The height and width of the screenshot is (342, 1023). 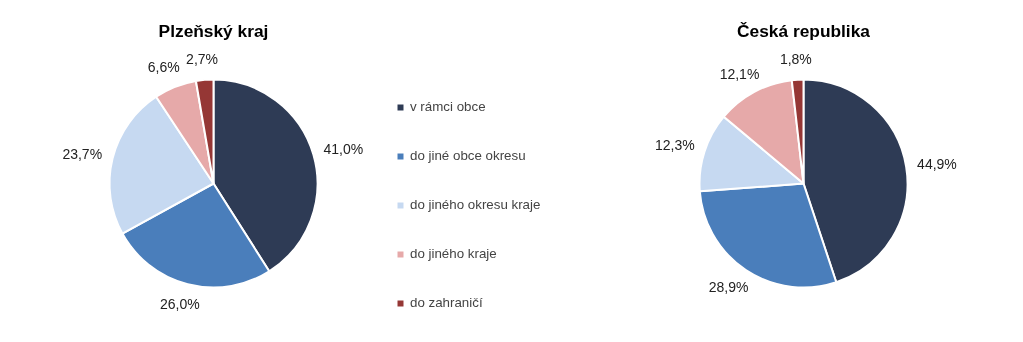 What do you see at coordinates (728, 287) in the screenshot?
I see `data-label: 28,9%` at bounding box center [728, 287].